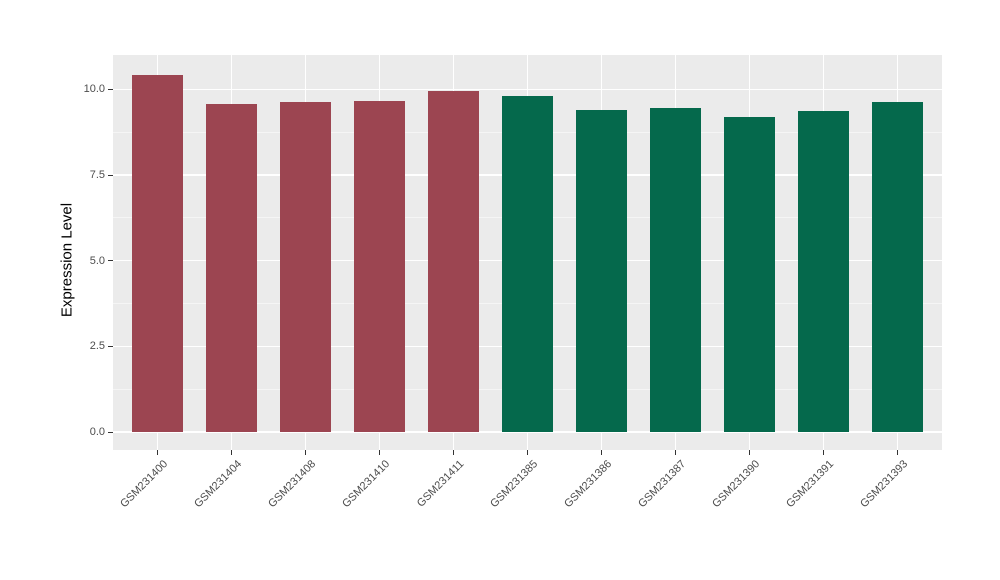 This screenshot has height=580, width=1000. I want to click on x-tick-label: GSM231408, so click(291, 484).